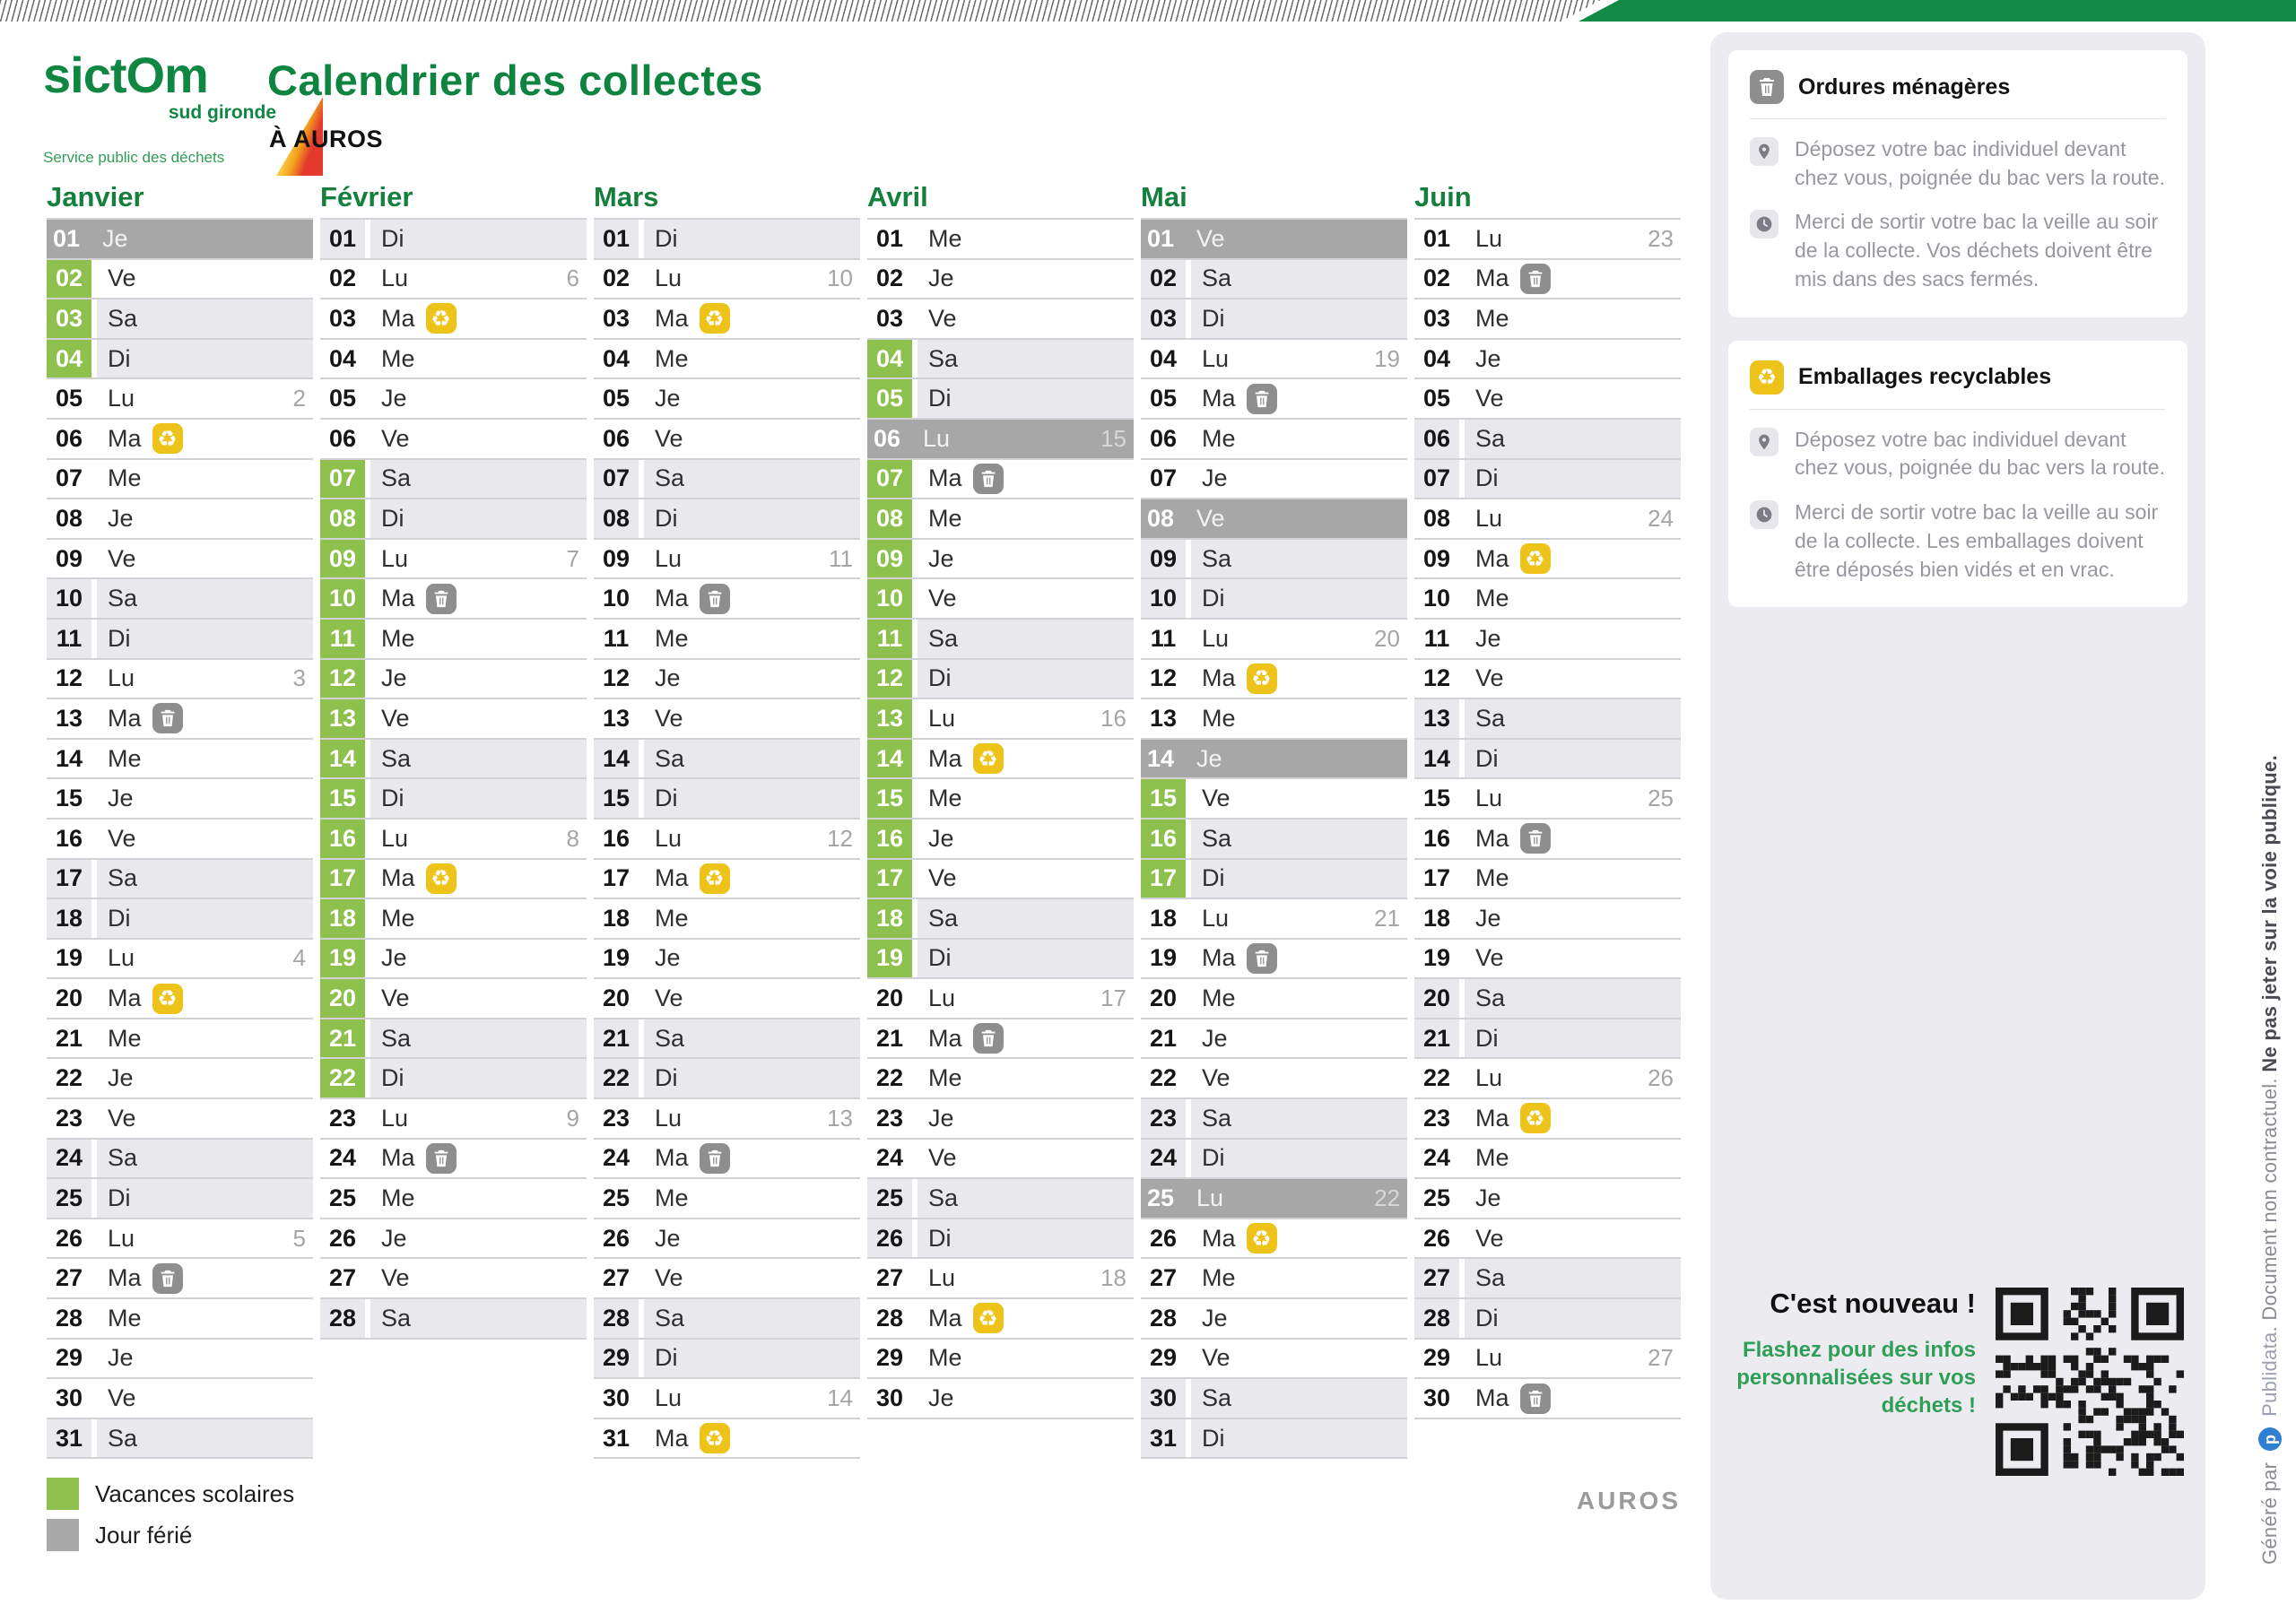 This screenshot has height=1622, width=2296. Describe the element at coordinates (616, 718) in the screenshot. I see `day-number: 13` at that location.